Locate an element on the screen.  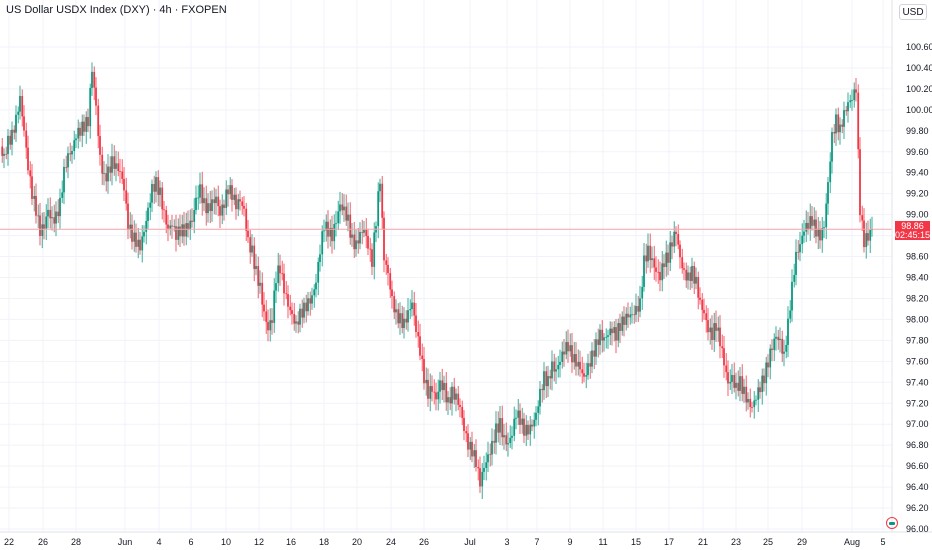
price-tick-label: 99.00 is located at coordinates (917, 215).